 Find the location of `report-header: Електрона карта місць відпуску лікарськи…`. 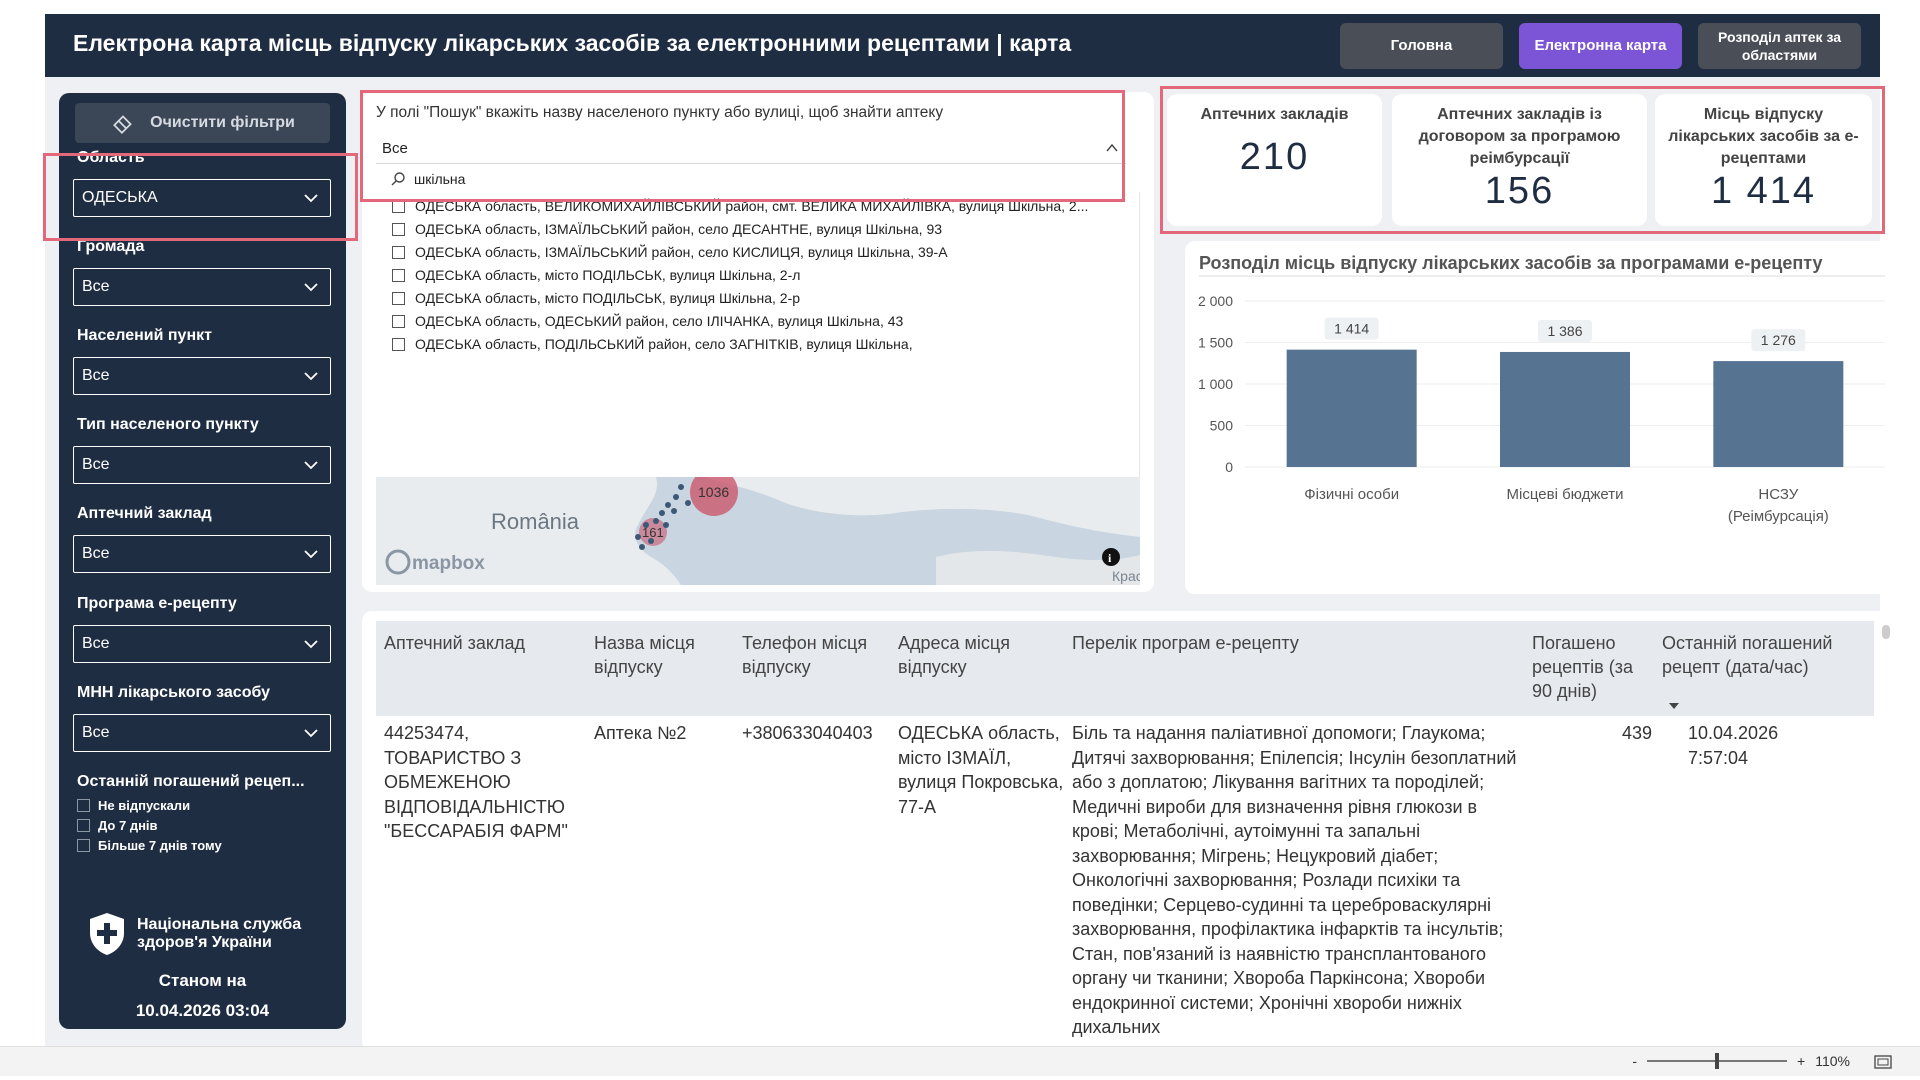

report-header: Електрона карта місць відпуску лікарськи… is located at coordinates (962, 45).